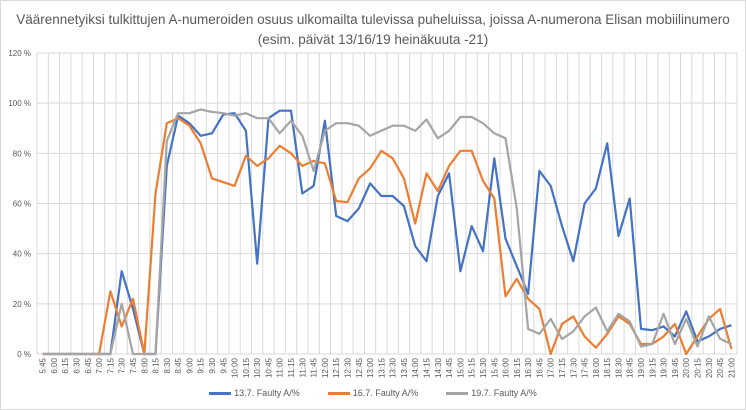  Describe the element at coordinates (77, 365) in the screenshot. I see `x-tick-label: 6:30` at that location.